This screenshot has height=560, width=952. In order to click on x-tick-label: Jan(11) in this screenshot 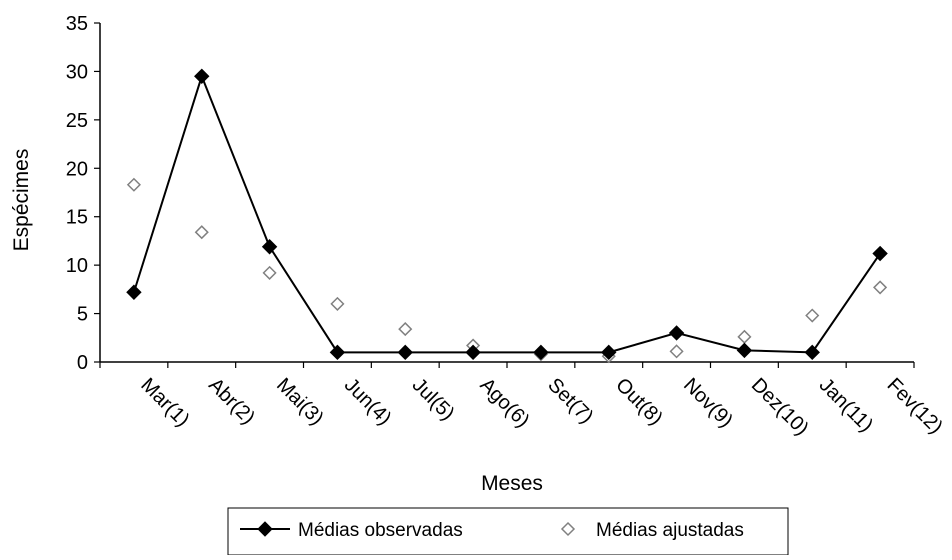, I will do `click(846, 405)`.